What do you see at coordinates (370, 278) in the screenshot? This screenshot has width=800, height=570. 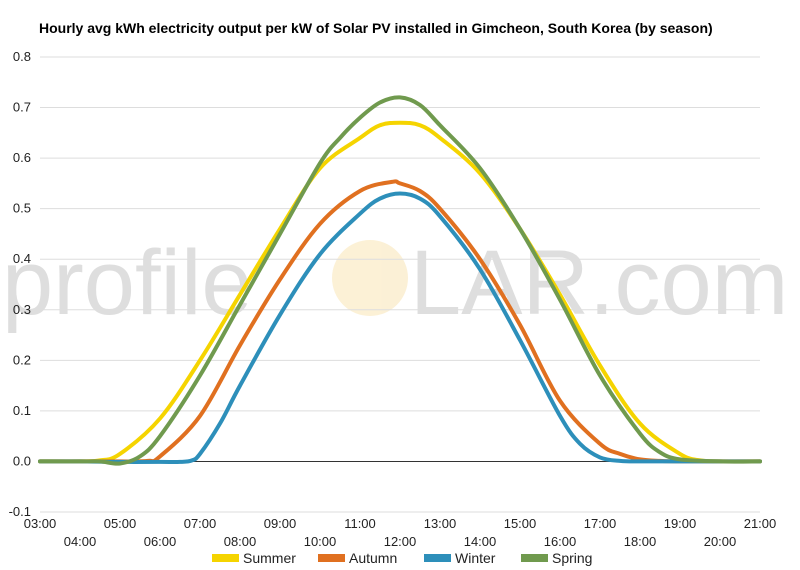 I see `watermark-sun-icon` at bounding box center [370, 278].